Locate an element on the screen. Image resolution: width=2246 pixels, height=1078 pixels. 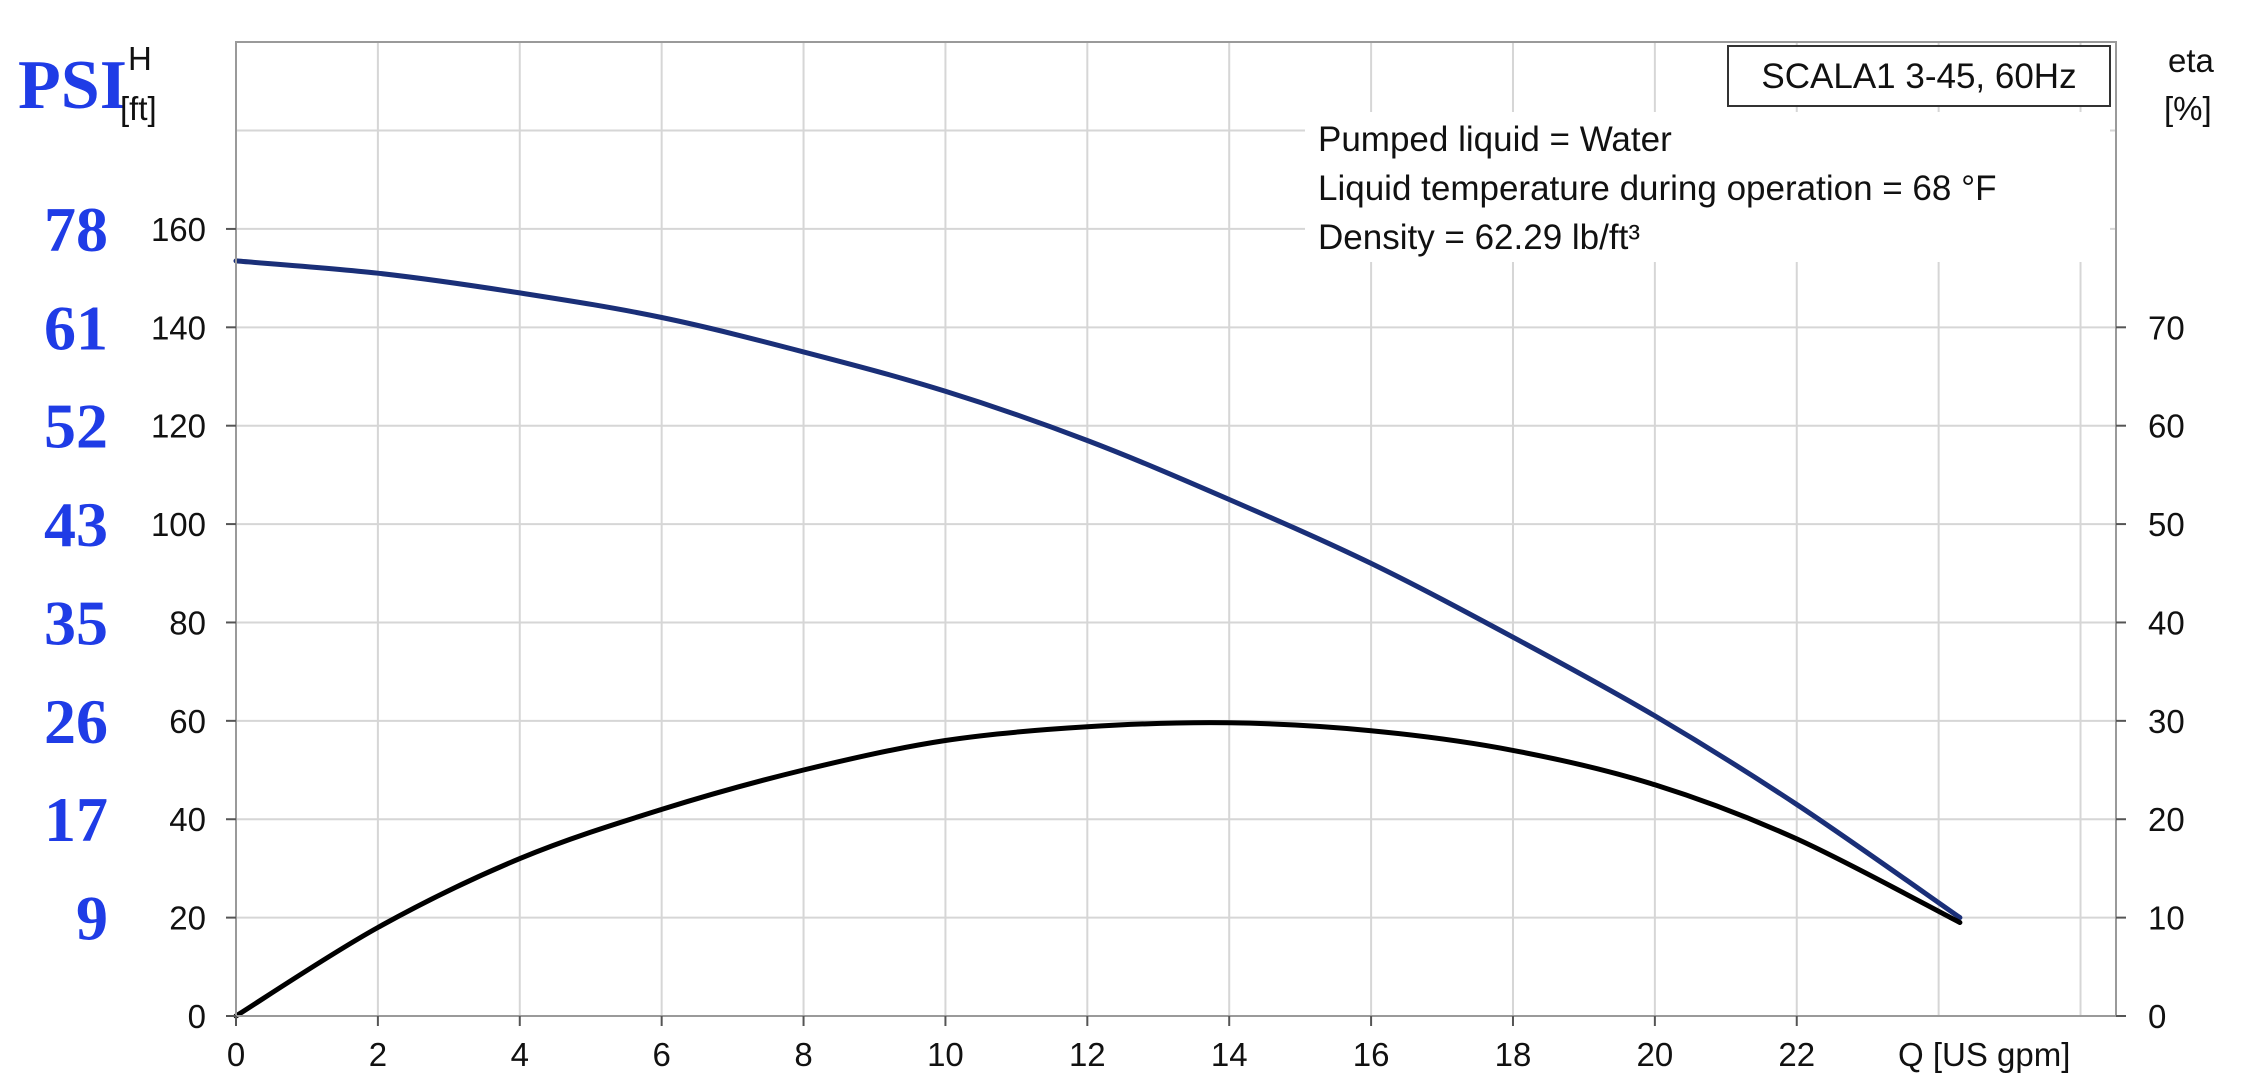
x-tick-label: 16 is located at coordinates (1371, 1054).